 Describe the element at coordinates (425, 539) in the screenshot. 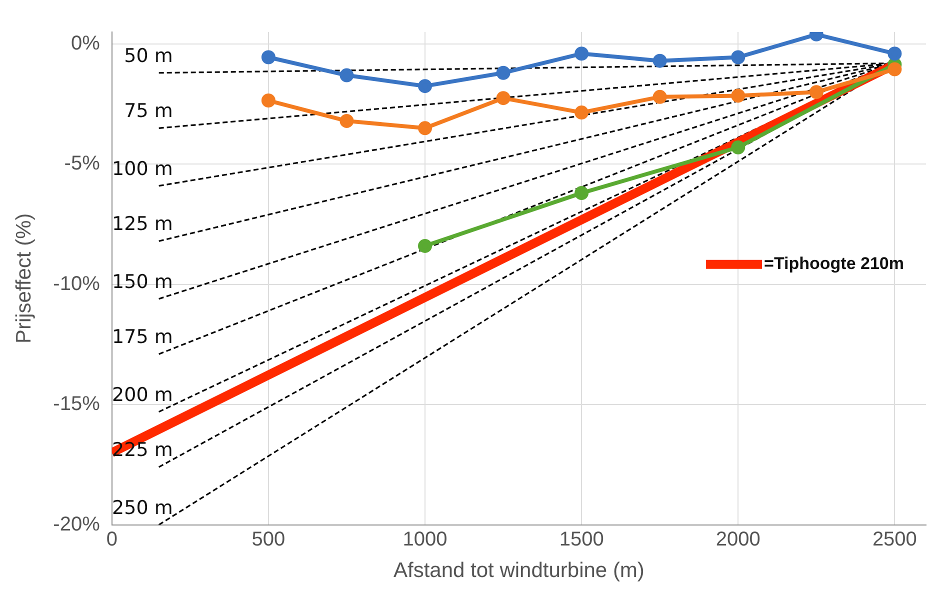

I see `x-tick-label: 1000` at that location.